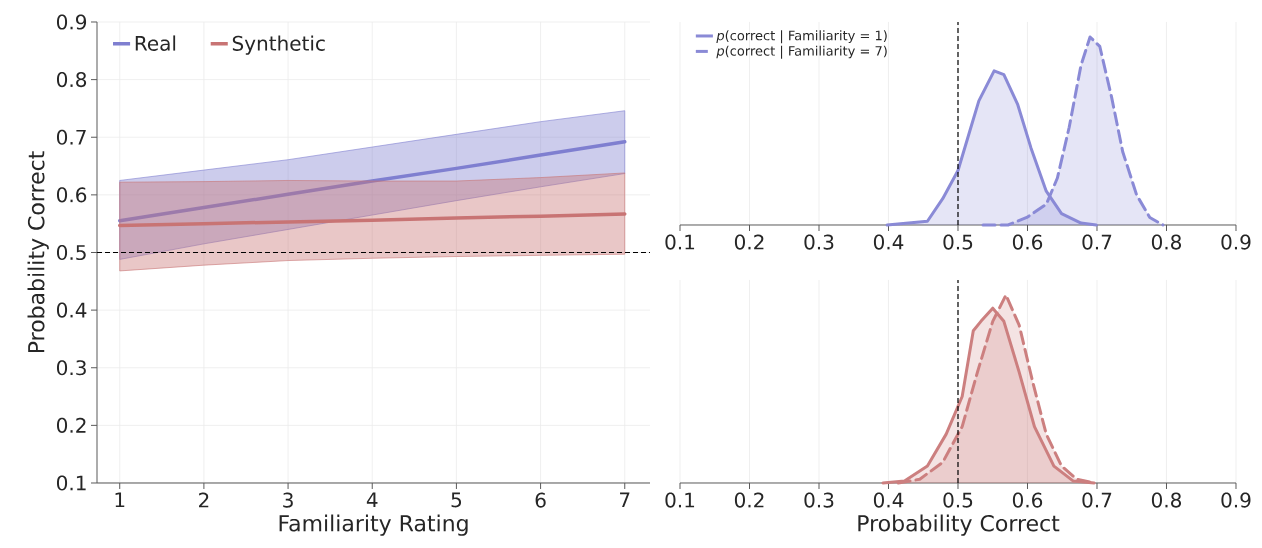 The height and width of the screenshot is (548, 1262). I want to click on x-tick-label: 4, so click(372, 500).